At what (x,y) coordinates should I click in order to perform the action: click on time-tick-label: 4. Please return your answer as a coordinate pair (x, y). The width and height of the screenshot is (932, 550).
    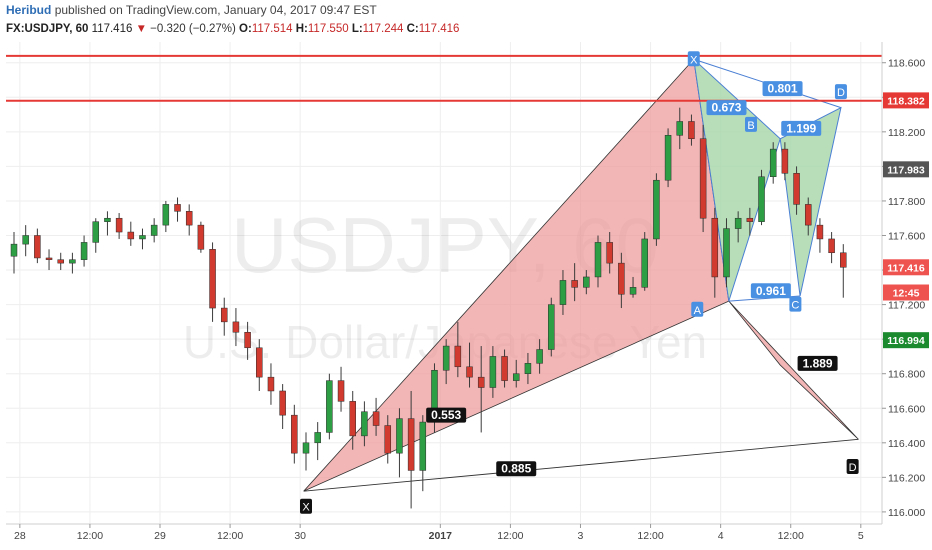
    Looking at the image, I should click on (721, 536).